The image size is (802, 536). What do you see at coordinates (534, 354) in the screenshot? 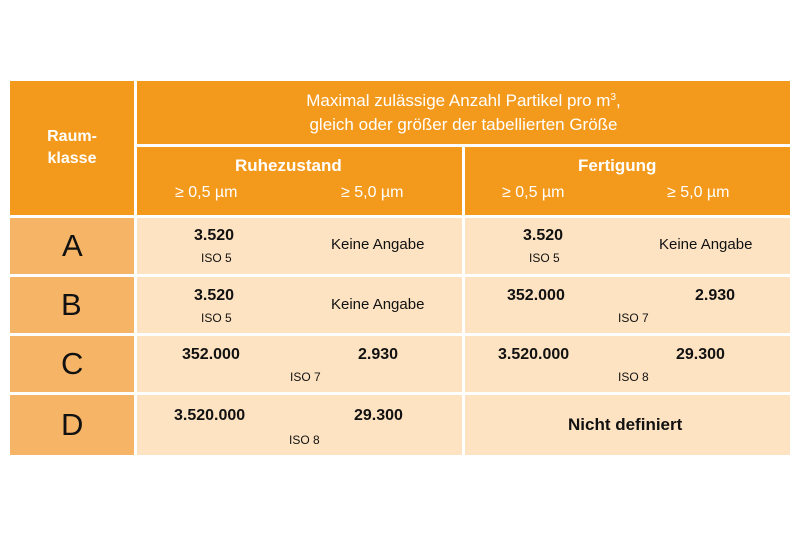
I see `production-value-05: 3.520.000` at bounding box center [534, 354].